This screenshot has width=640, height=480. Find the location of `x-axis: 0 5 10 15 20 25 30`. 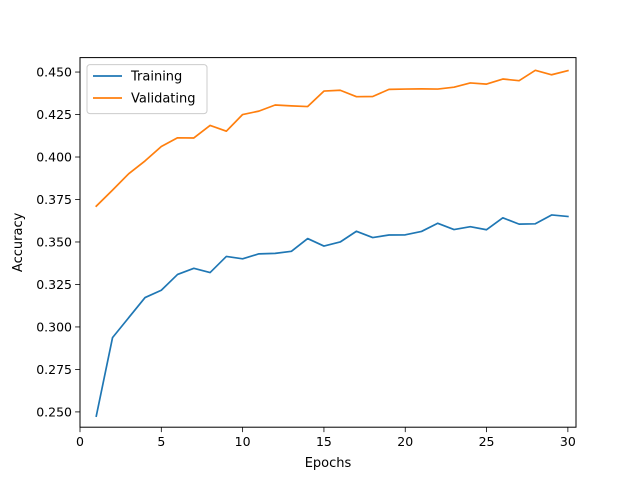

x-axis: 0 5 10 15 20 25 30 is located at coordinates (326, 438).